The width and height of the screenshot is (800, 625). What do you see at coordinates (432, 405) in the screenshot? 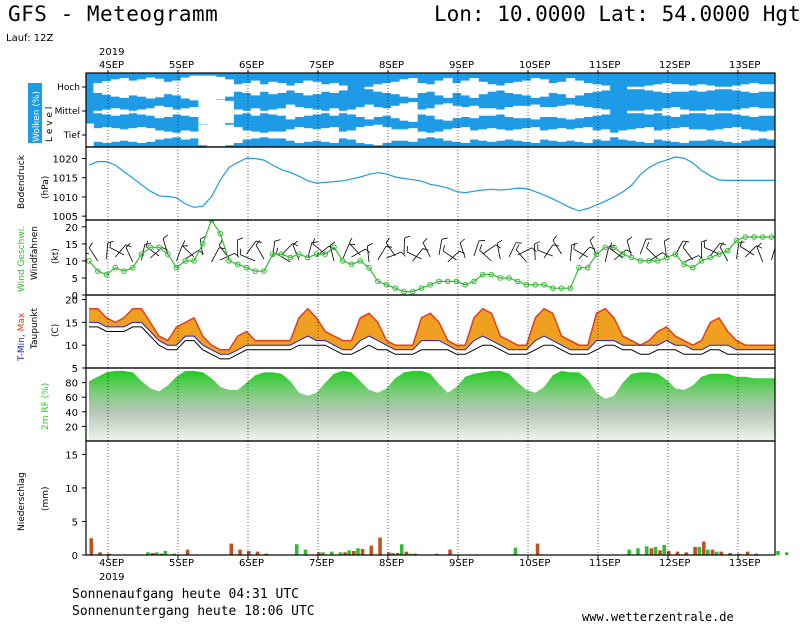
I see `humidity-area` at bounding box center [432, 405].